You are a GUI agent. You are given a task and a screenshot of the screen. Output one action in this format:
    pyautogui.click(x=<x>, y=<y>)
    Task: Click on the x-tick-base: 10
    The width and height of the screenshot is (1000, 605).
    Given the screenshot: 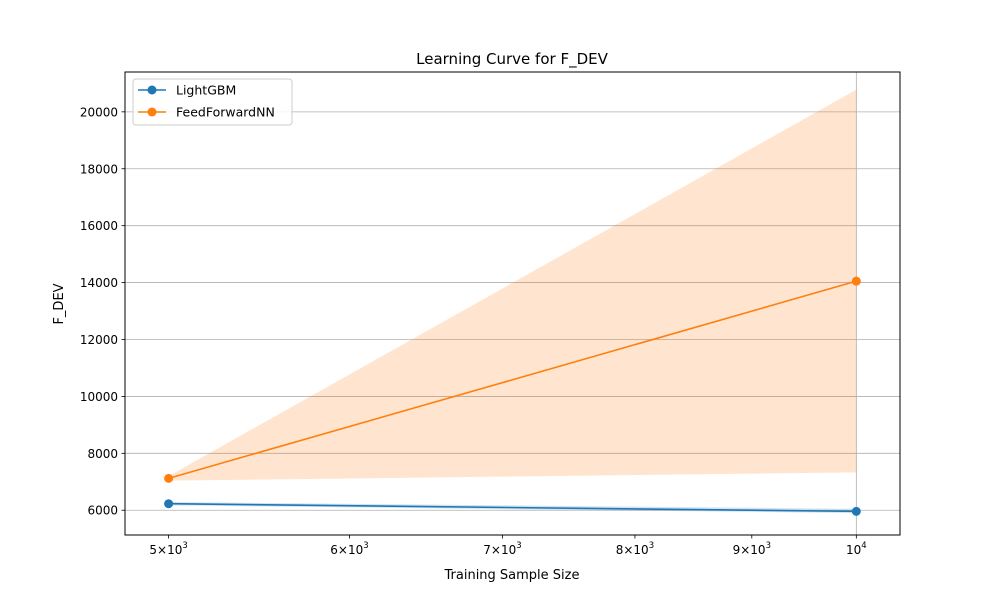 What is the action you would take?
    pyautogui.click(x=853, y=550)
    